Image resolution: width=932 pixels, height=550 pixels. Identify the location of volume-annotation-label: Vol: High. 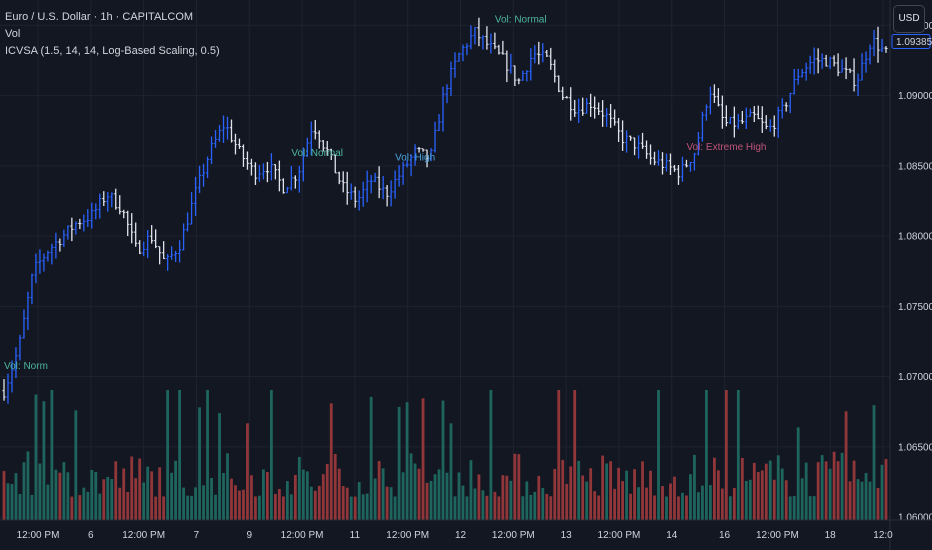
(415, 157).